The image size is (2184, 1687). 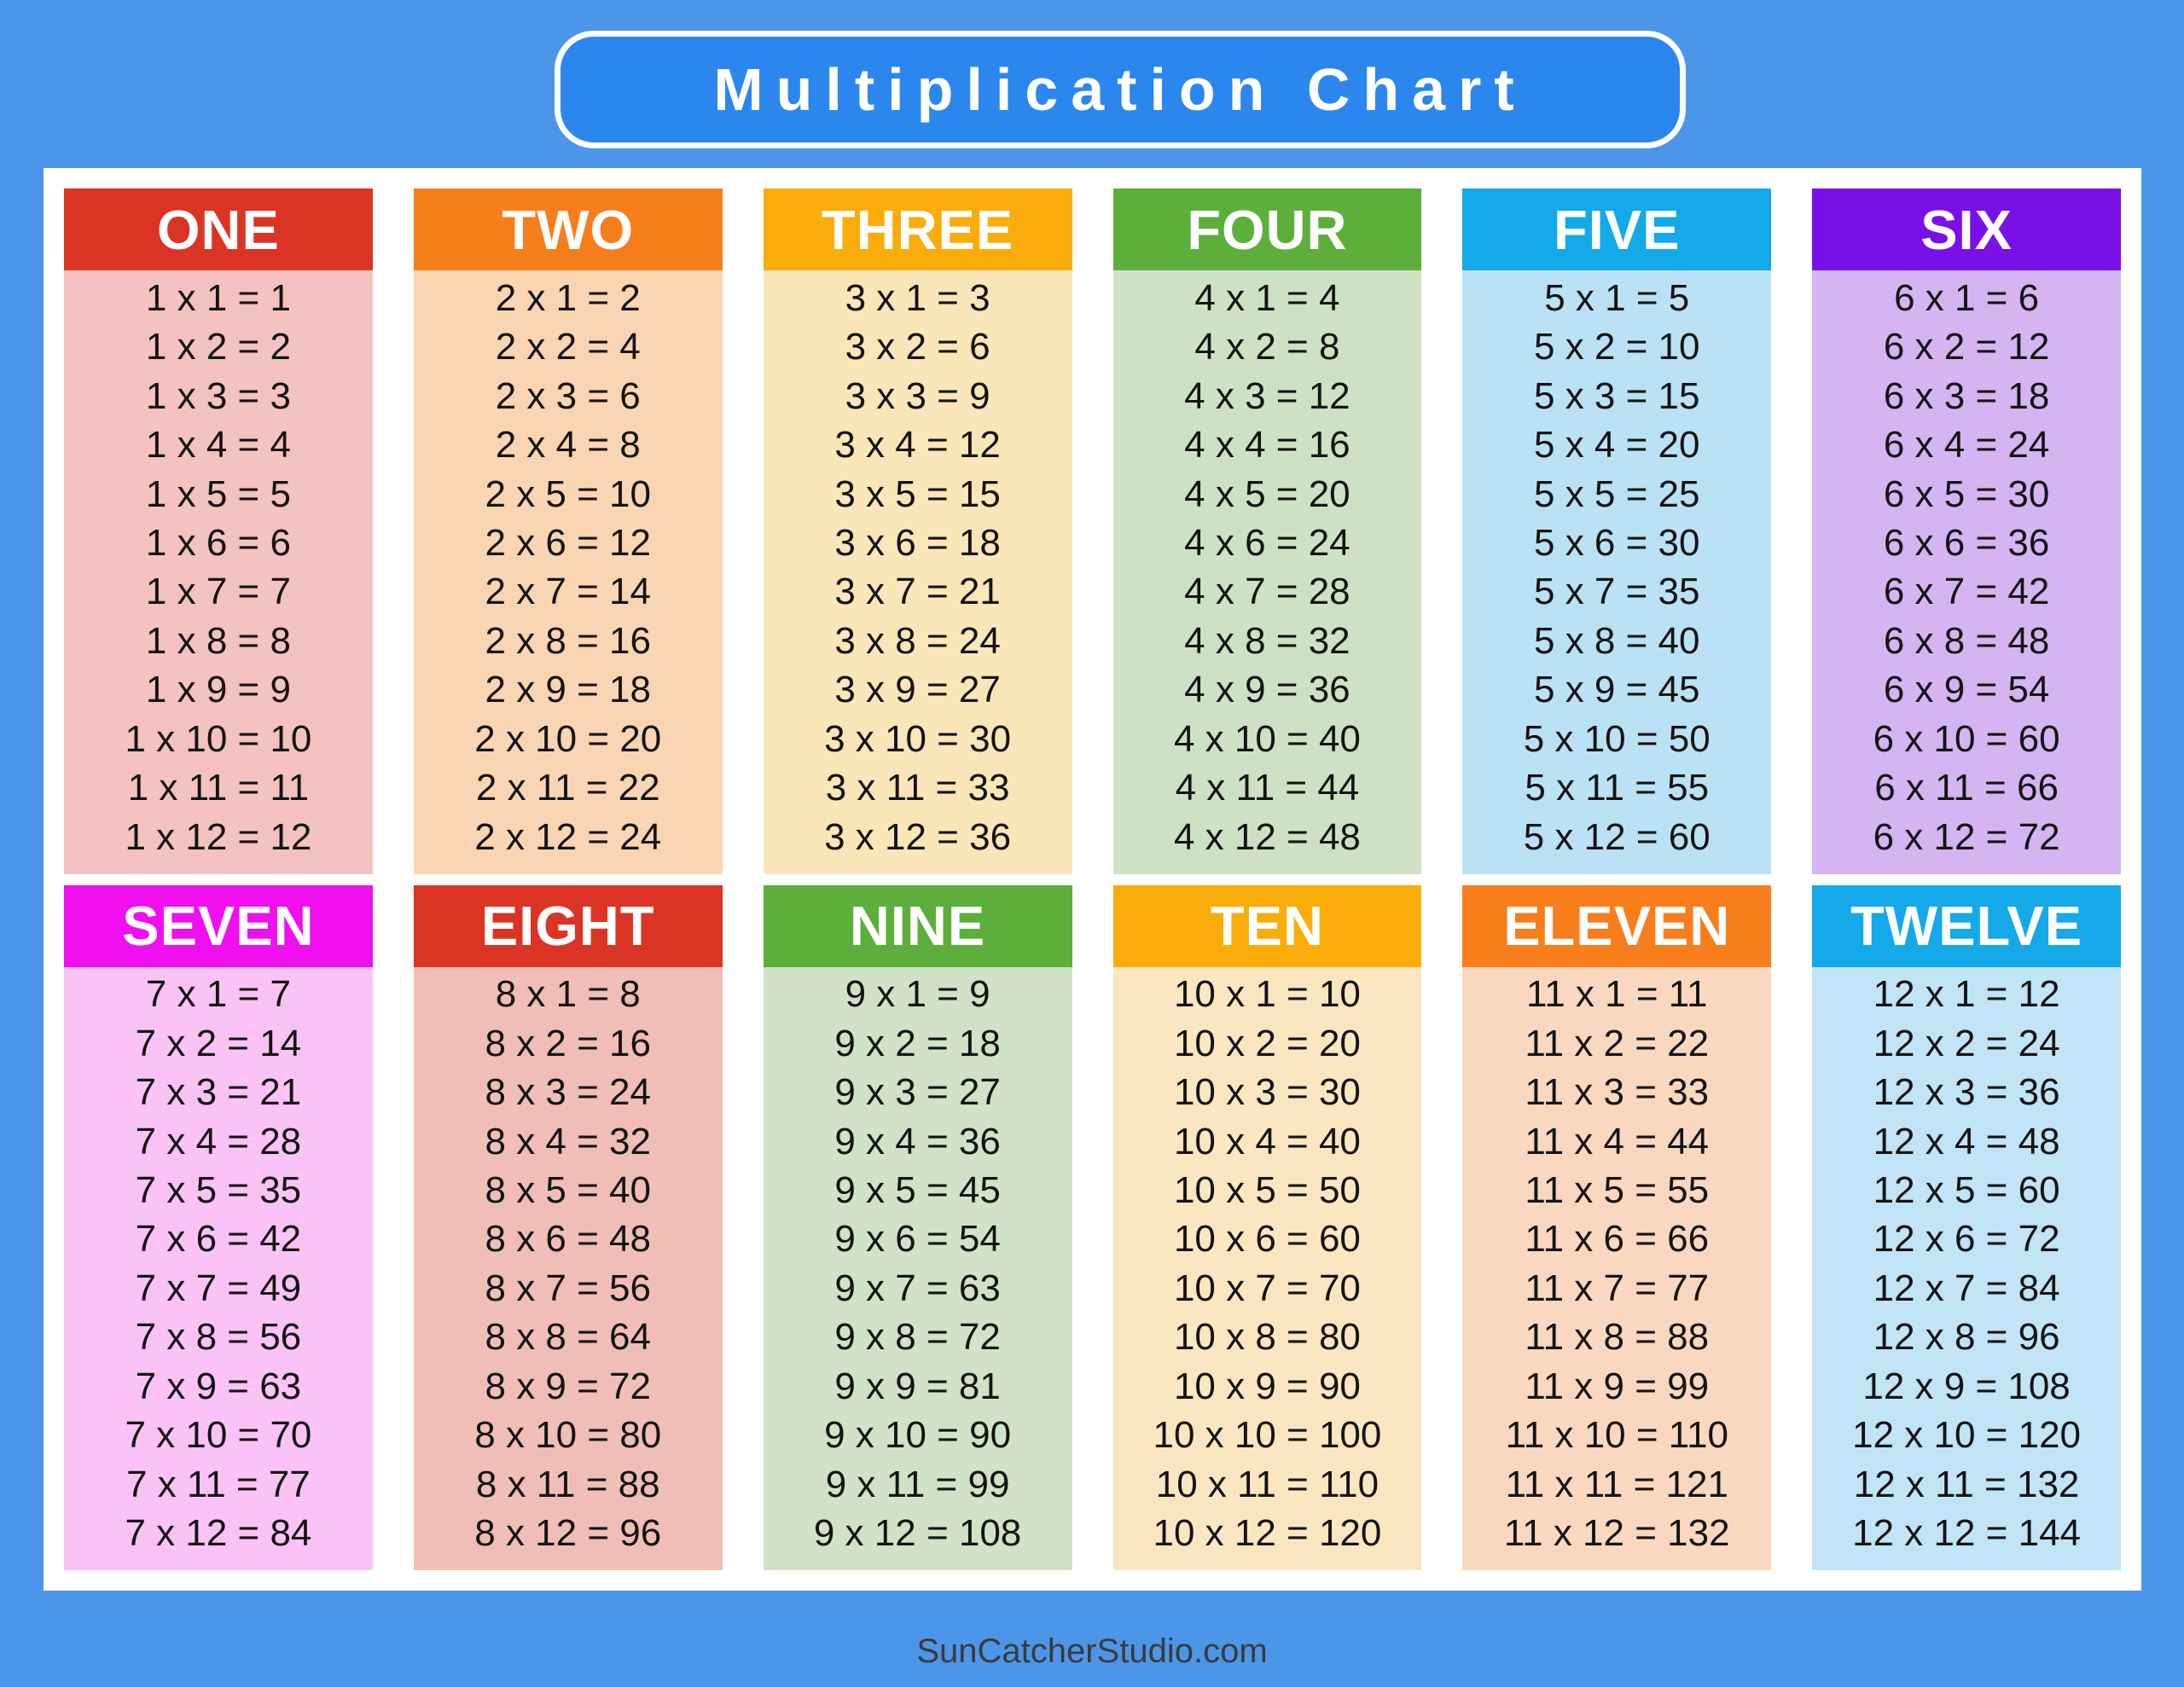 What do you see at coordinates (218, 1288) in the screenshot?
I see `equation-row: 7 x 7 = 49` at bounding box center [218, 1288].